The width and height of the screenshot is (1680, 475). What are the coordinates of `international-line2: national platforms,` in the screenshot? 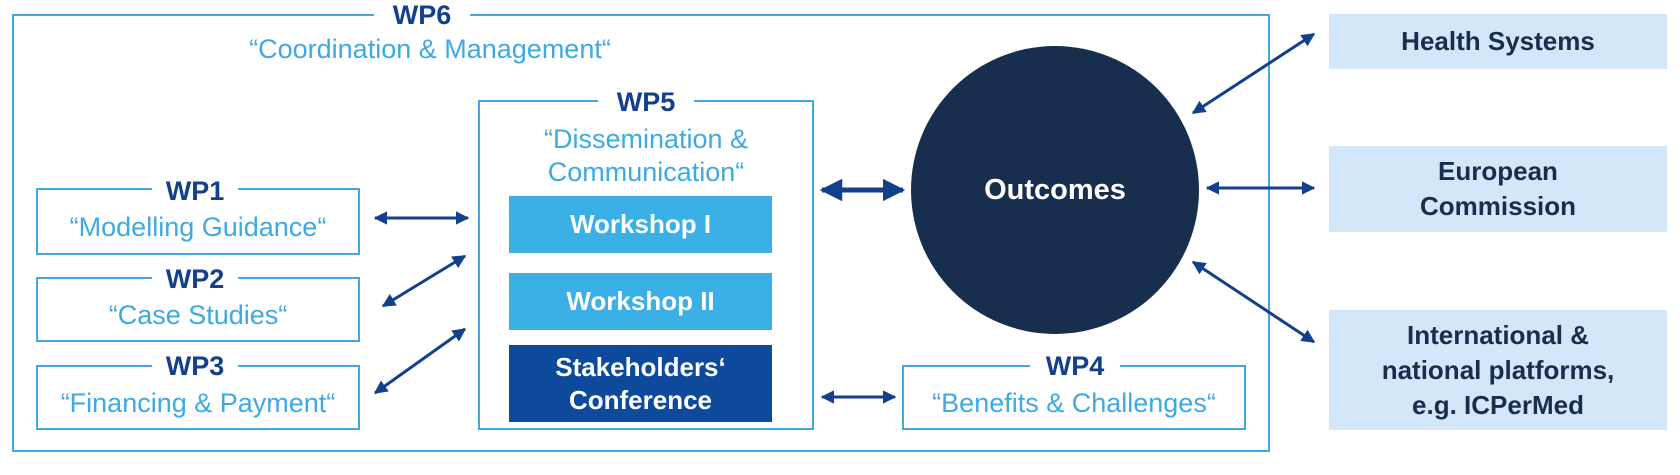 It's located at (1498, 369).